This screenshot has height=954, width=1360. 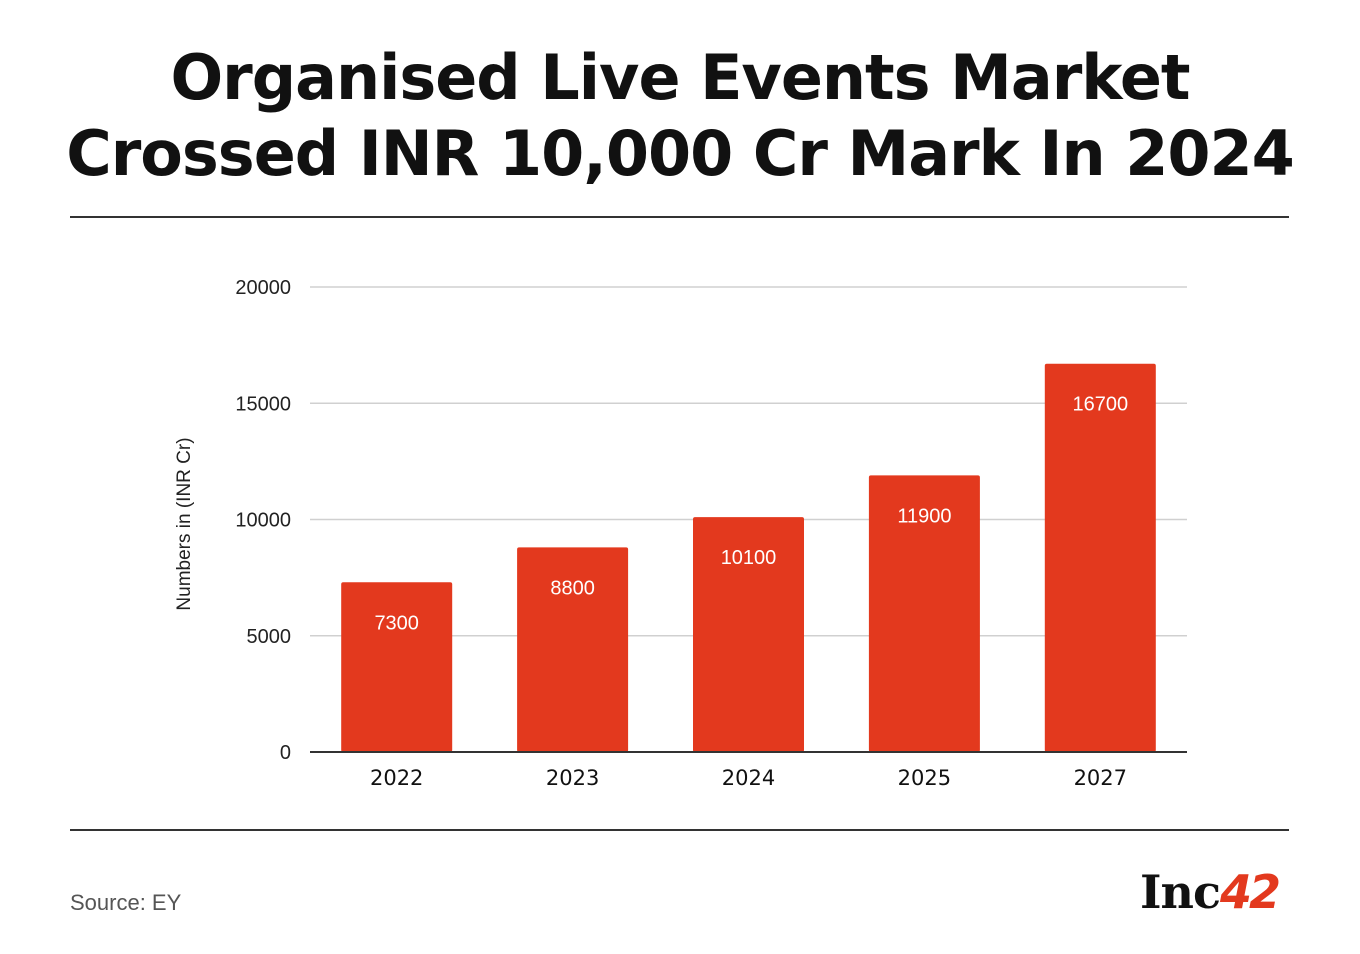 I want to click on data-label-2024: 10100, so click(x=749, y=558).